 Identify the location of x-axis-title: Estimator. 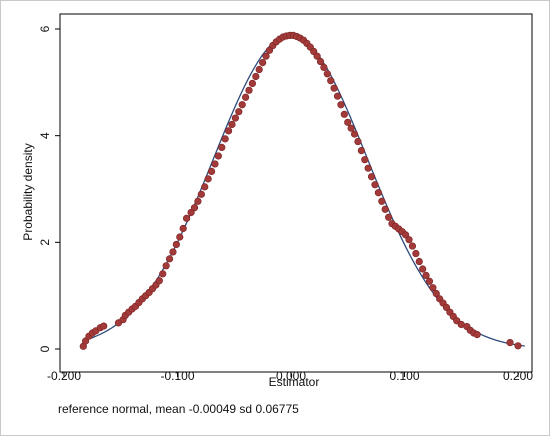
(294, 382).